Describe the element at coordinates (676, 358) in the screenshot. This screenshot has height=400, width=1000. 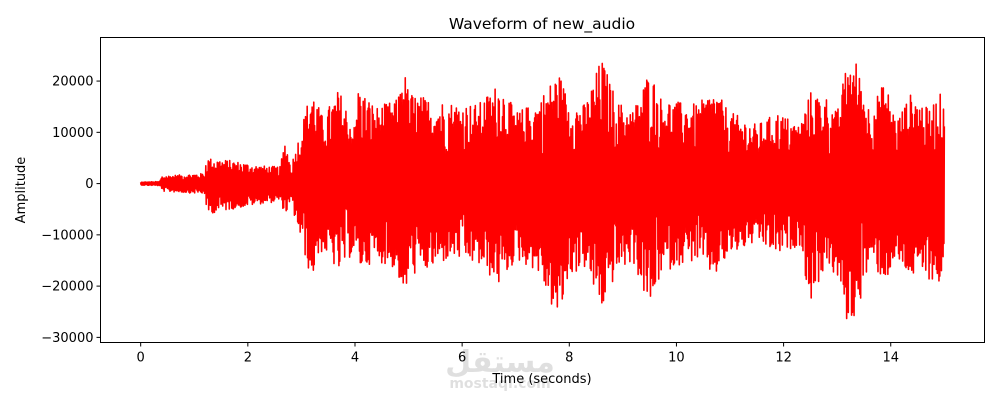
I see `x-tick-label: 10` at that location.